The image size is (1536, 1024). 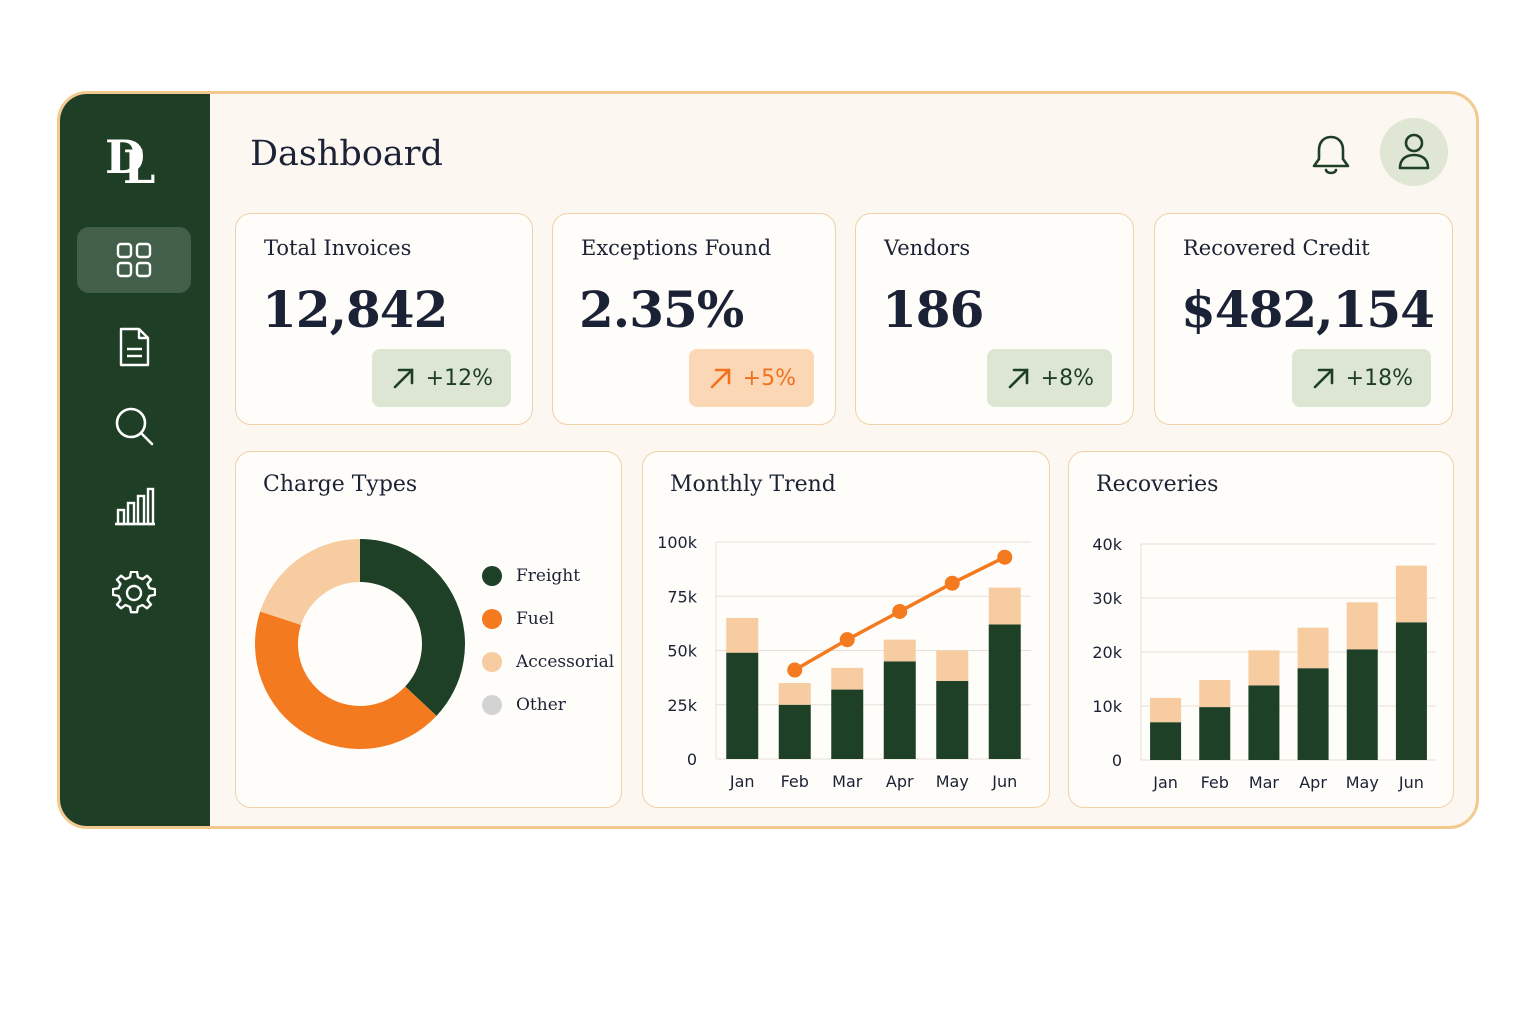 What do you see at coordinates (1362, 782) in the screenshot?
I see `x-tick-label: May` at bounding box center [1362, 782].